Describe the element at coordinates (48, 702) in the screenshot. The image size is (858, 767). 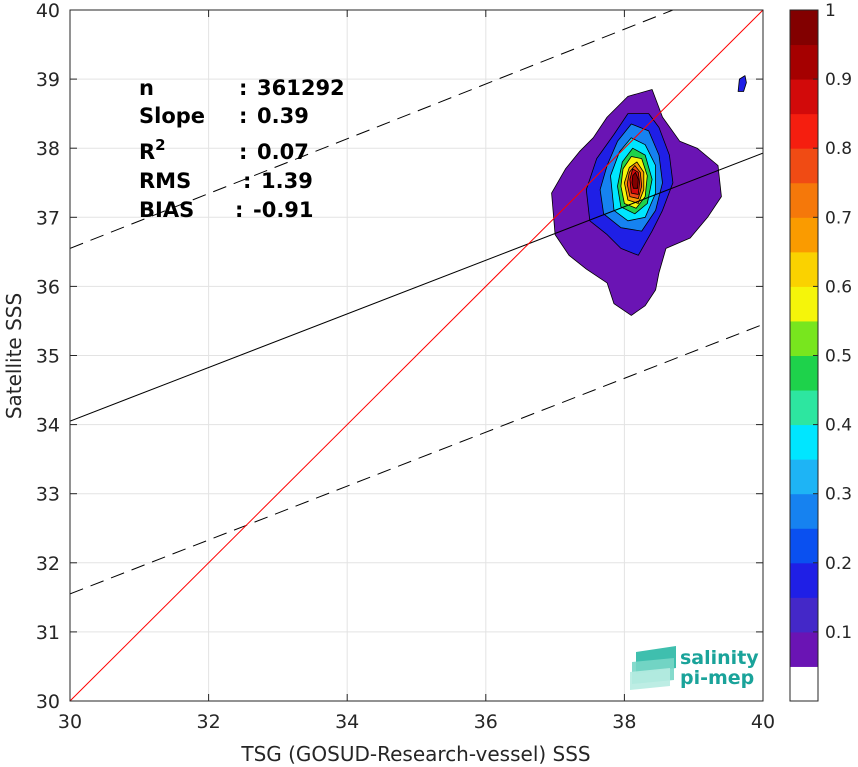
I see `y-tick-label: 30` at that location.